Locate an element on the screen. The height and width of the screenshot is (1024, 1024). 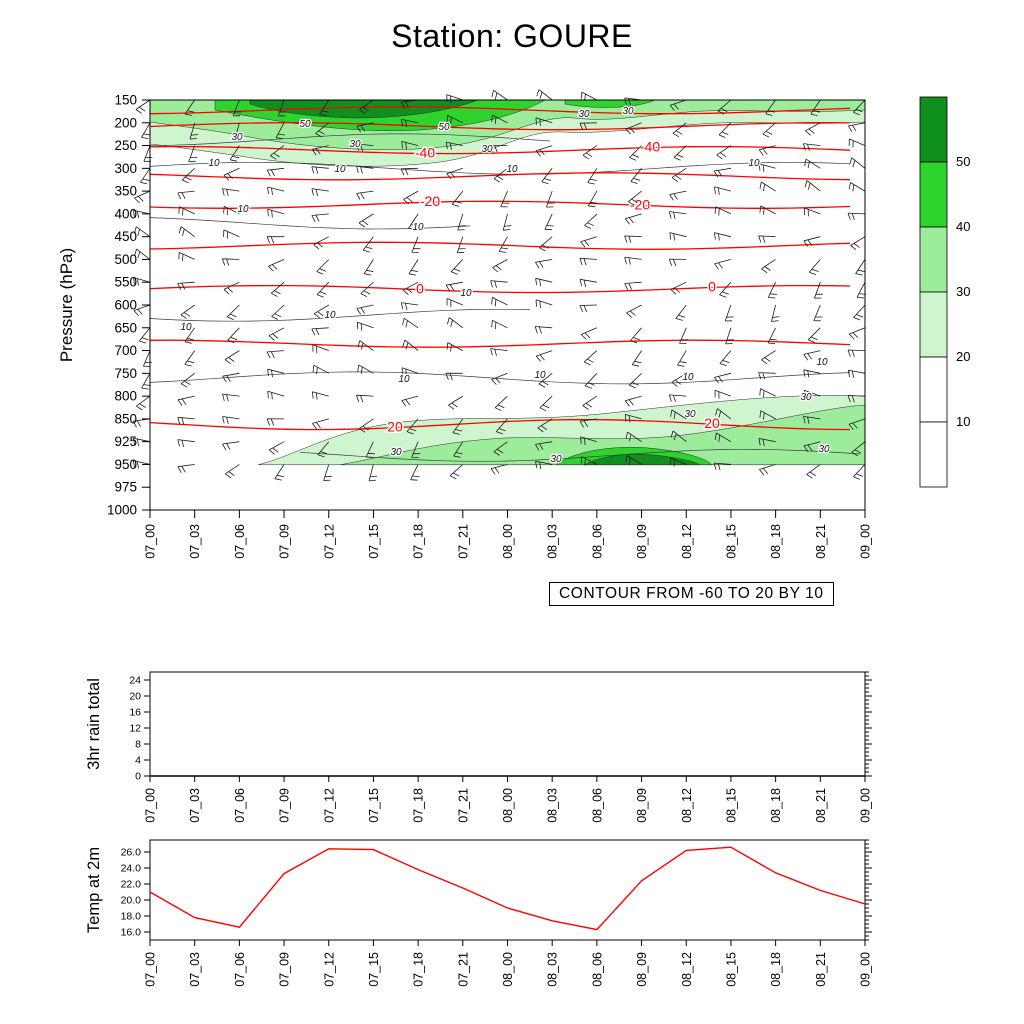
y-axis-title: Pressure (hPa) is located at coordinates (66, 305).